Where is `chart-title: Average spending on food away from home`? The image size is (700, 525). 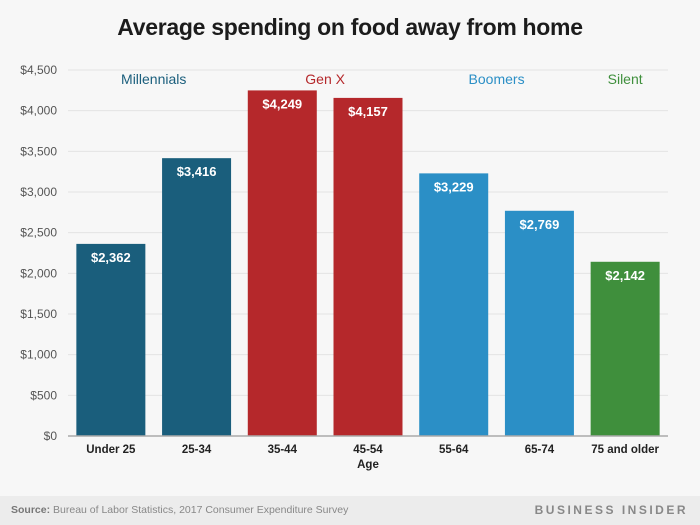
chart-title: Average spending on food away from home is located at coordinates (350, 27).